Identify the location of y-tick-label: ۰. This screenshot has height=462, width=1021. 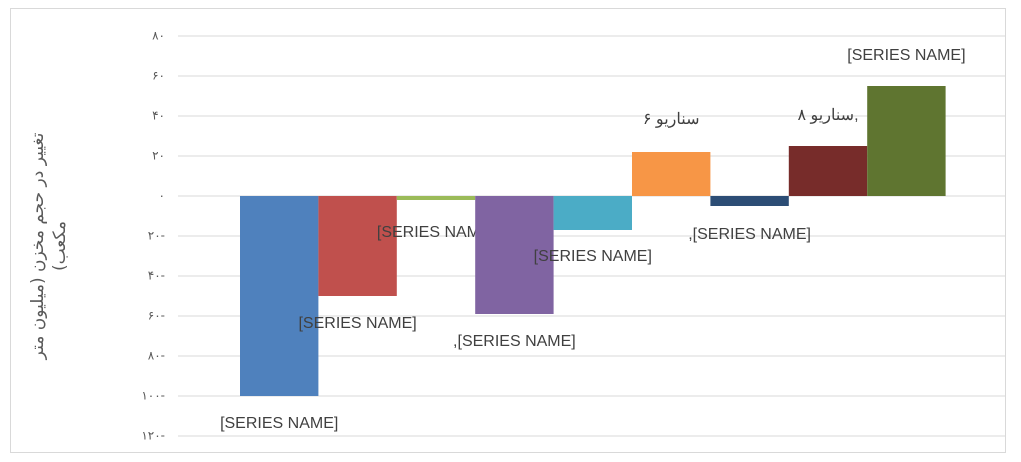
(162, 196).